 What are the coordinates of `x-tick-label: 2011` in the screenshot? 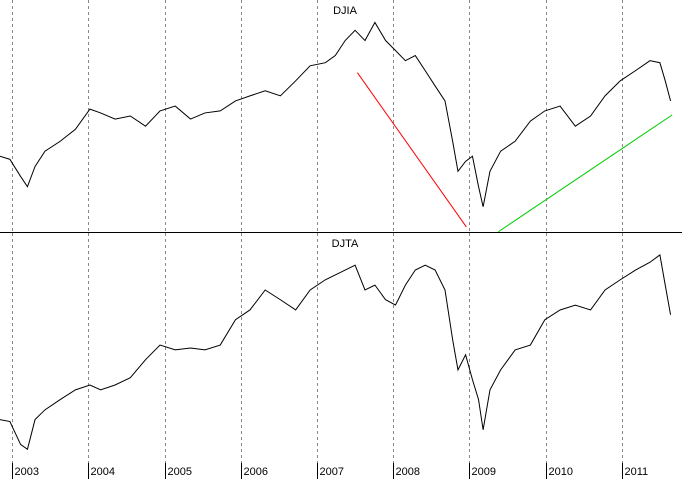 It's located at (637, 472).